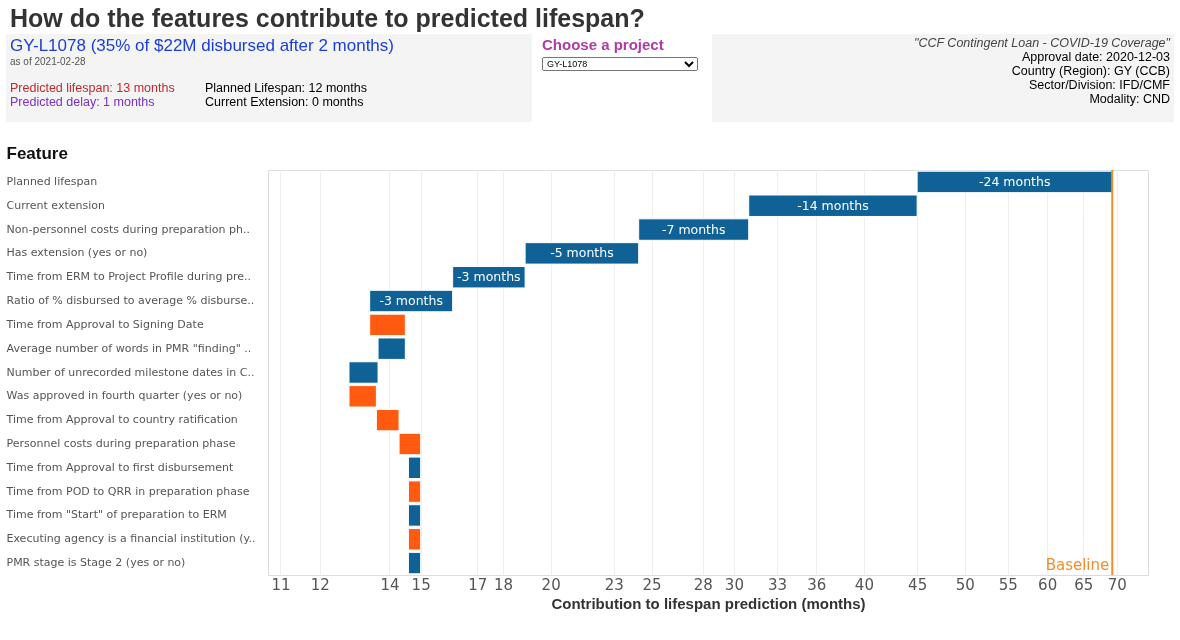 This screenshot has height=640, width=1180. I want to click on text: Approval date: 2020-12-03, so click(1095, 57).